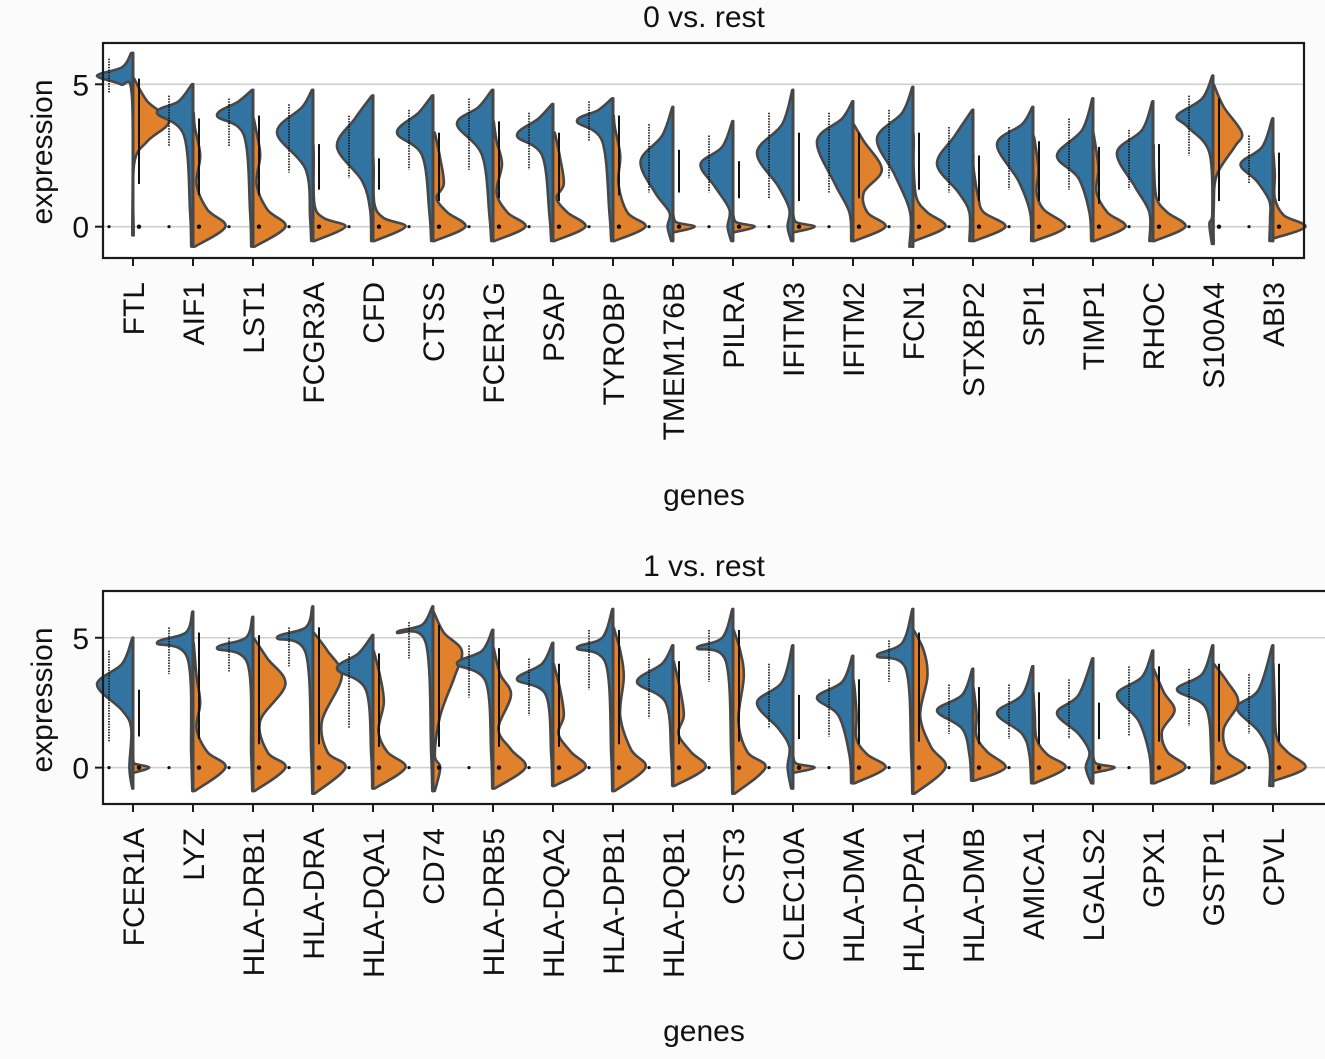  What do you see at coordinates (974, 339) in the screenshot?
I see `x-tick-label-STXBP2: STXBP2` at bounding box center [974, 339].